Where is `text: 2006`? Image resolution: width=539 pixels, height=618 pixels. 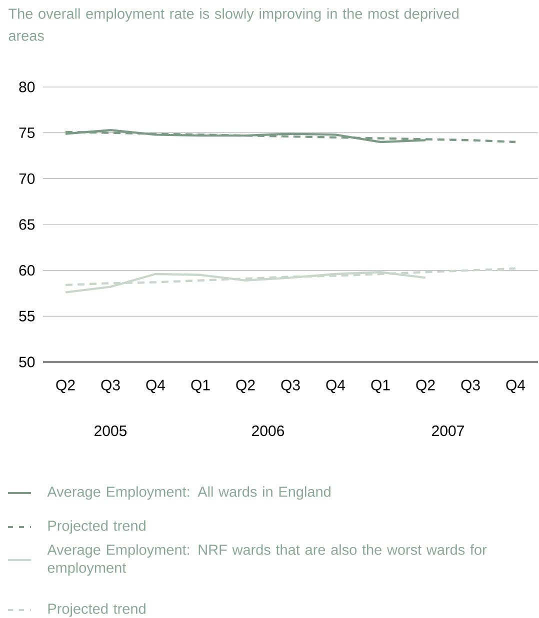 text: 2006 is located at coordinates (268, 431).